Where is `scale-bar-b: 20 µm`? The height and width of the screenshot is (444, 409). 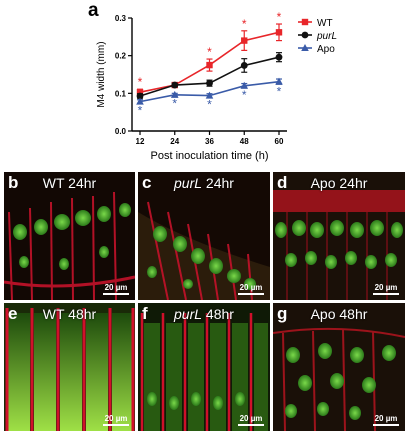 scale-bar-b: 20 µm is located at coordinates (116, 289).